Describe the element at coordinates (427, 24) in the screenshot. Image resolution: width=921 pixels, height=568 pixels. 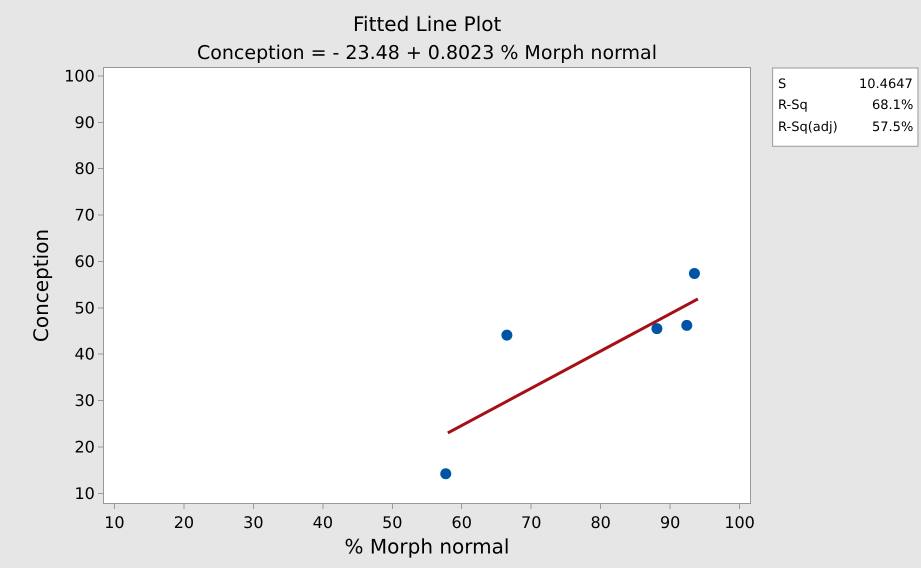
I see `chart-title: Fitted Line Plot` at that location.